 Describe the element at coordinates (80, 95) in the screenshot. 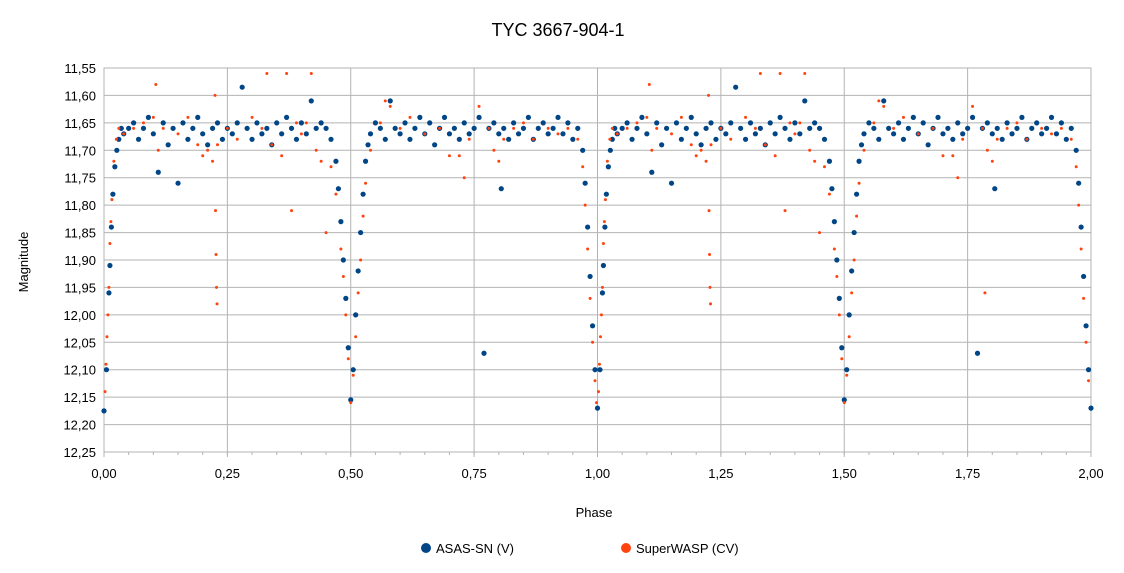

I see `y-tick-label: 11,60` at that location.